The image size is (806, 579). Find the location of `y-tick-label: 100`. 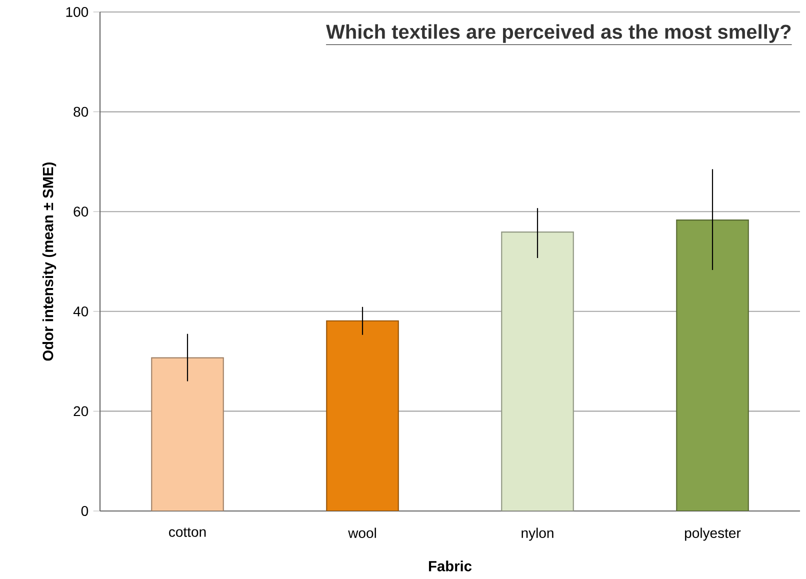

y-tick-label: 100 is located at coordinates (77, 12).